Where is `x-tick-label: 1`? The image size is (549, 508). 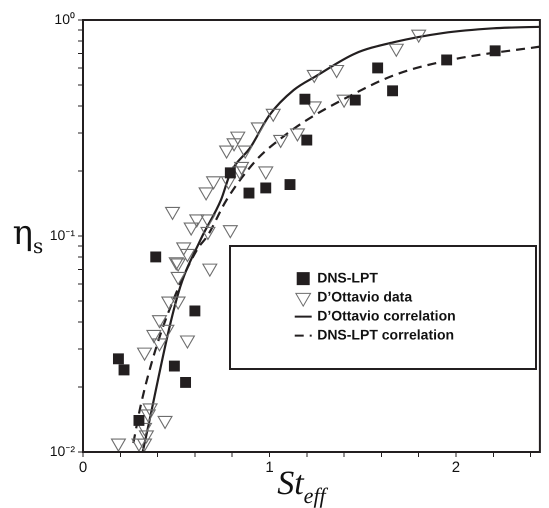
x-tick-label: 1 is located at coordinates (269, 467).